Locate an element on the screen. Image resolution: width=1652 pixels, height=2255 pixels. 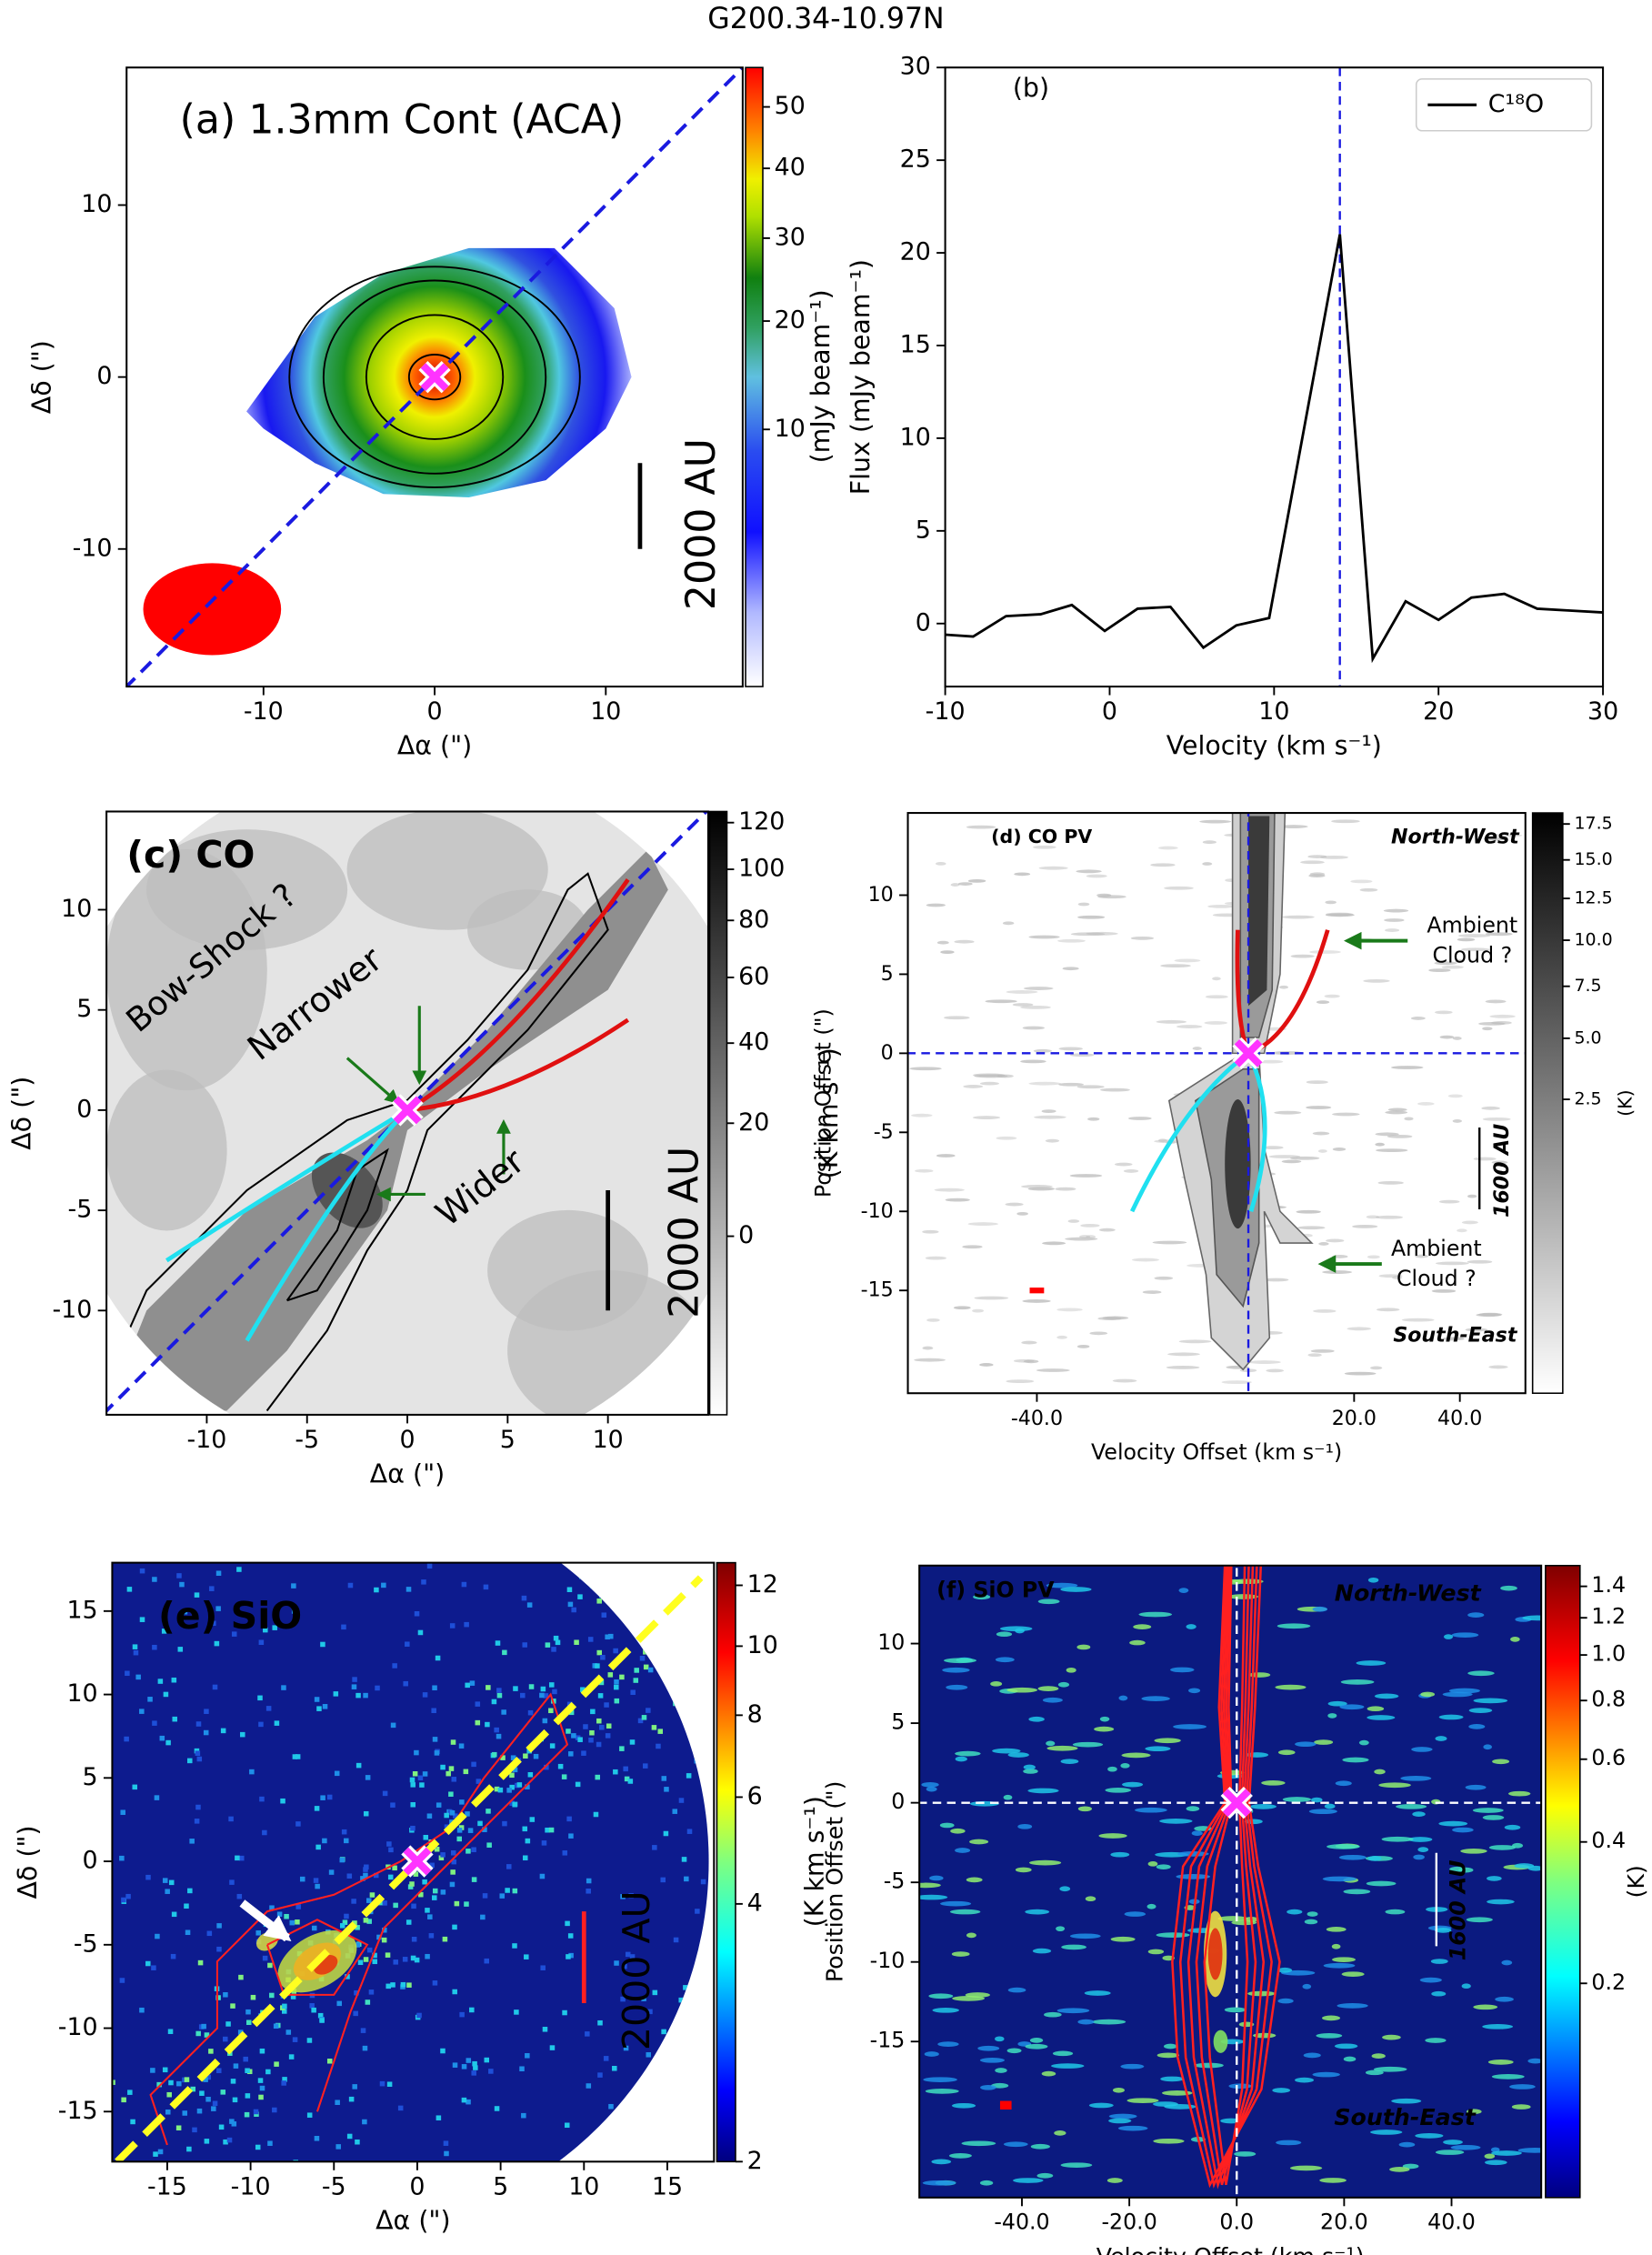
colorbar-tick-label: 60 is located at coordinates (753, 976).